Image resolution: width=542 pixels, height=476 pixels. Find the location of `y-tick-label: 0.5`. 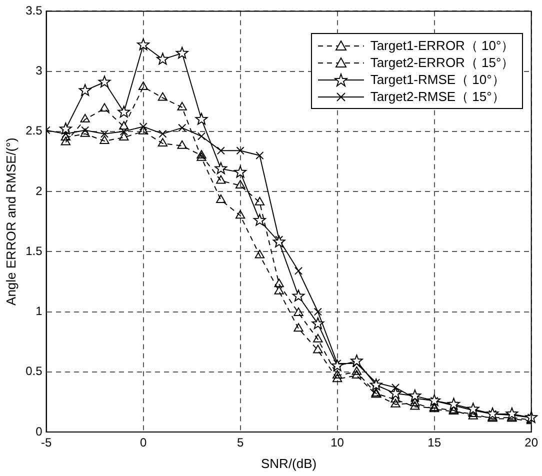

y-tick-label: 0.5 is located at coordinates (34, 371).